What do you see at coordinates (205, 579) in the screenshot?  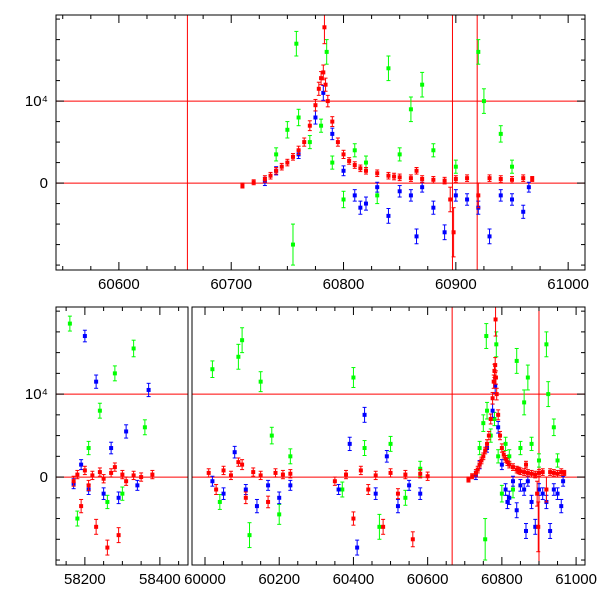 I see `x-tick-label: 60000` at bounding box center [205, 579].